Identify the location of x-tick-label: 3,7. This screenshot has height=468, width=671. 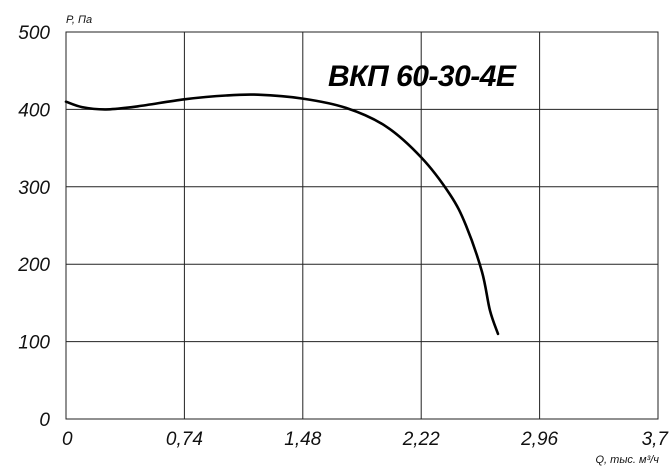
(656, 439).